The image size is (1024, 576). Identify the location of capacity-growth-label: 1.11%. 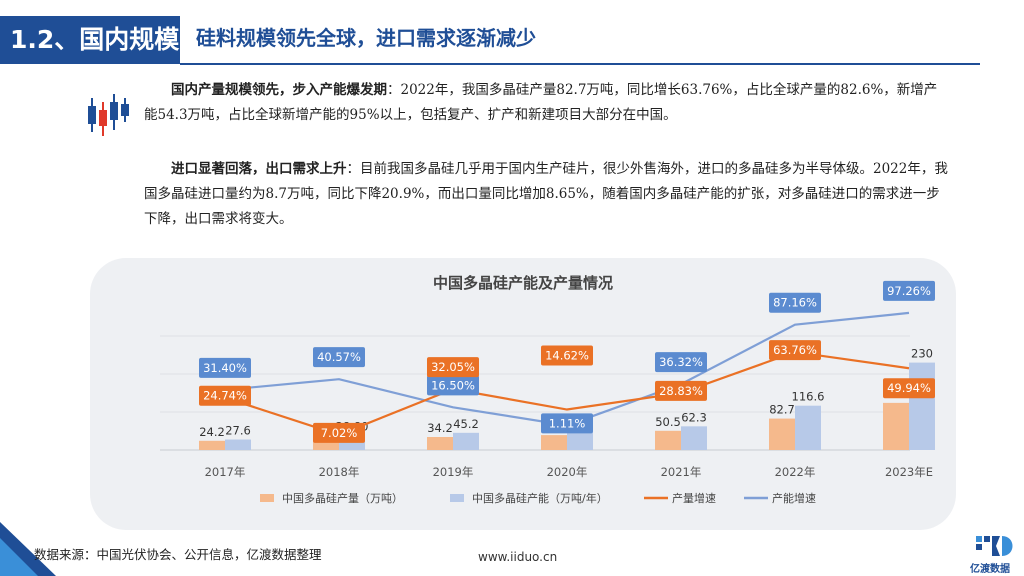
(567, 423).